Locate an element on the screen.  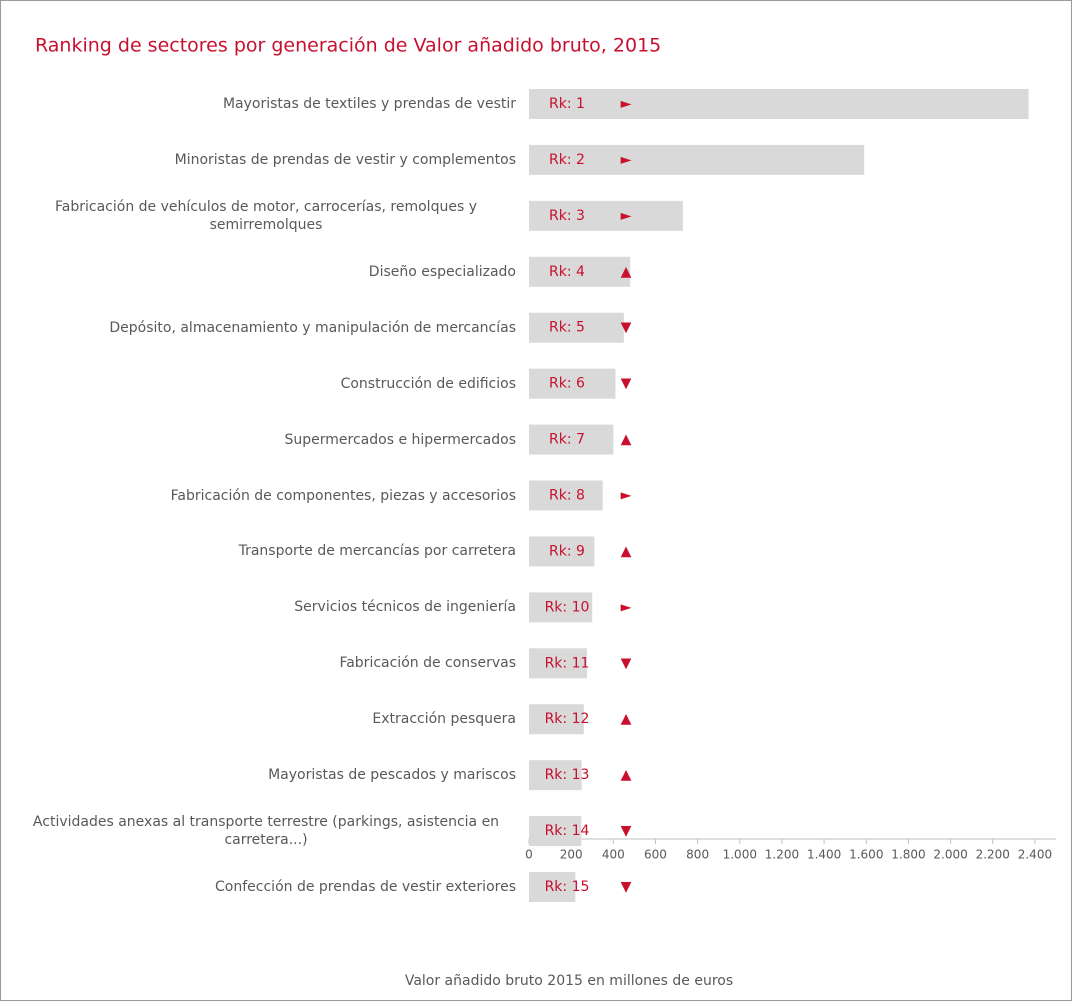
rank-label: Rk: 15 is located at coordinates (567, 887).